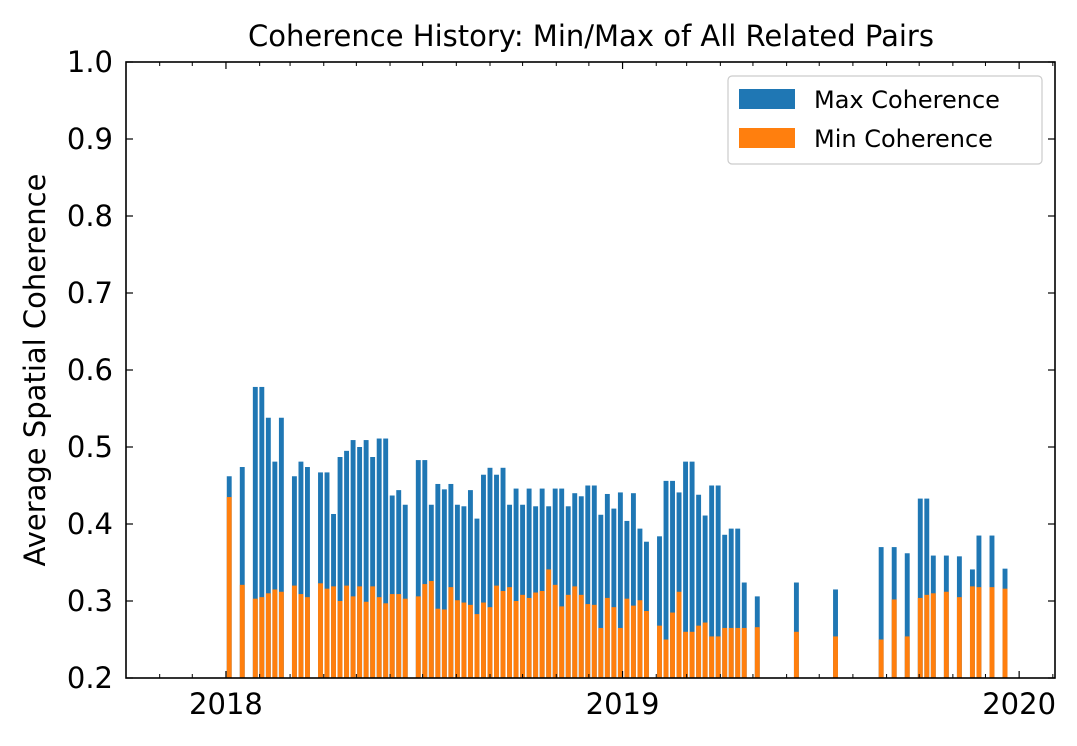  Describe the element at coordinates (623, 704) in the screenshot. I see `x-tick-label: 2019` at that location.